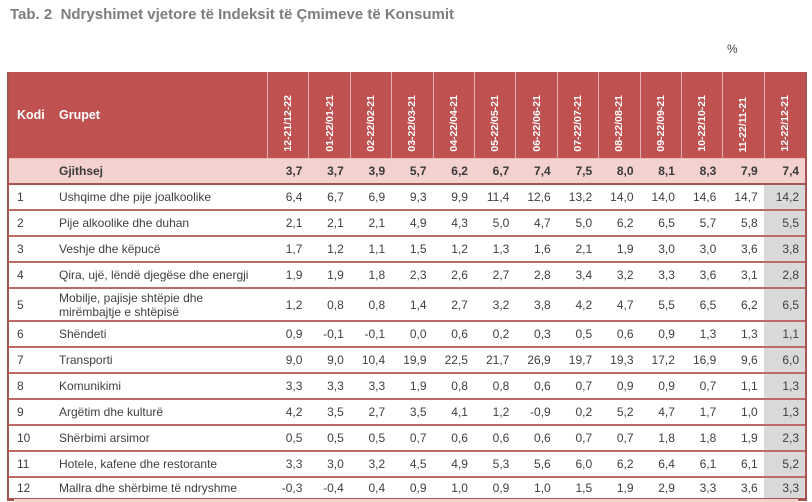 Image resolution: width=812 pixels, height=502 pixels. What do you see at coordinates (418, 464) in the screenshot?
I see `value-cell: 4,5` at bounding box center [418, 464].